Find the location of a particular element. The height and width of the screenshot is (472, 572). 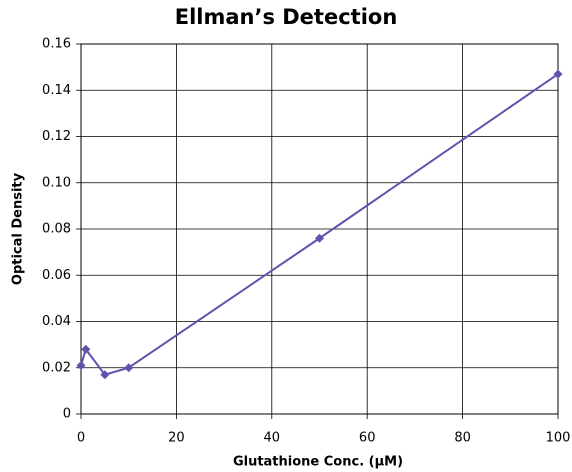

y-tick-label: 0.02 is located at coordinates (56, 367).